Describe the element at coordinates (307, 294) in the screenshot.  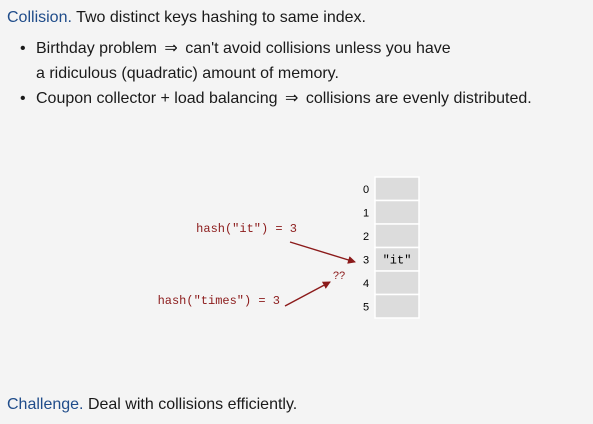
I see `hash-arrow-times` at that location.